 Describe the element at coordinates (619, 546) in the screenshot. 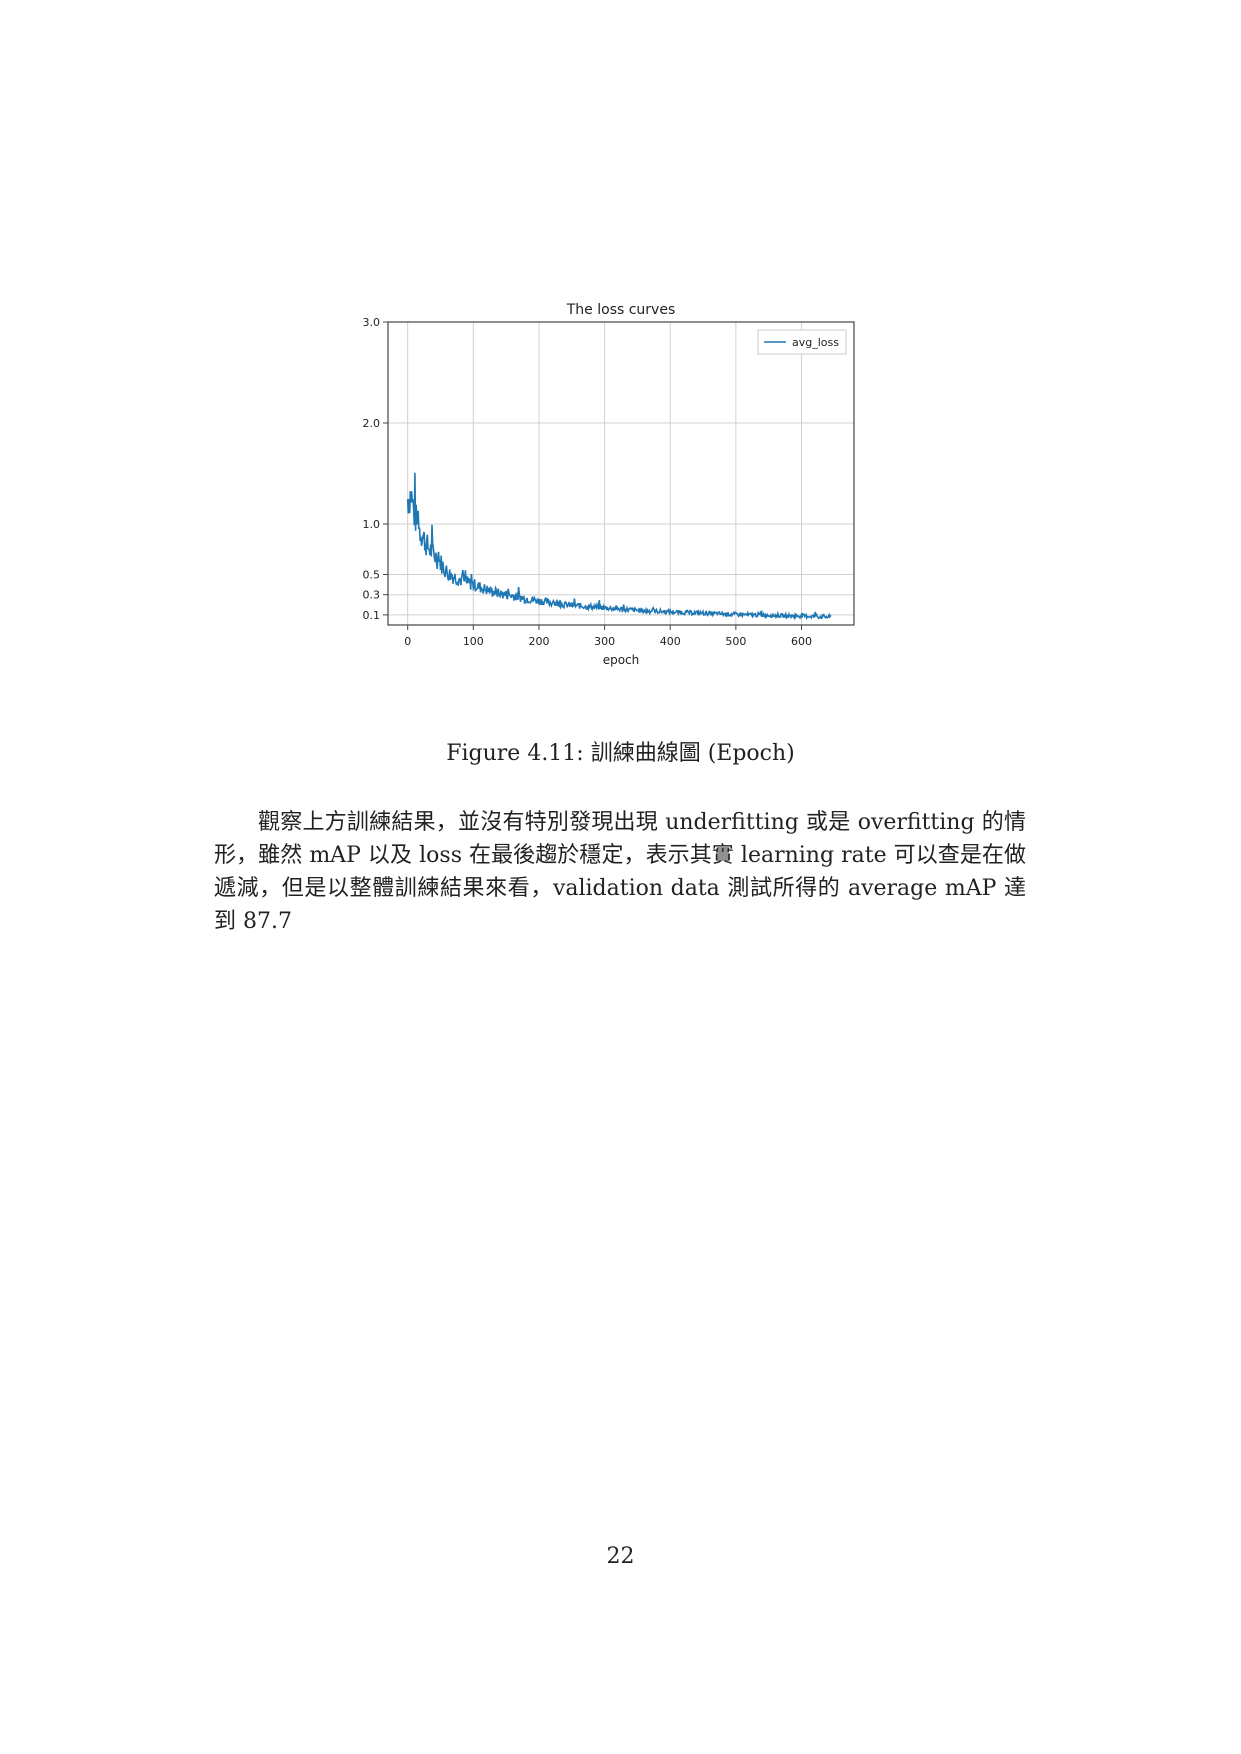

I see `avg-loss-line` at that location.